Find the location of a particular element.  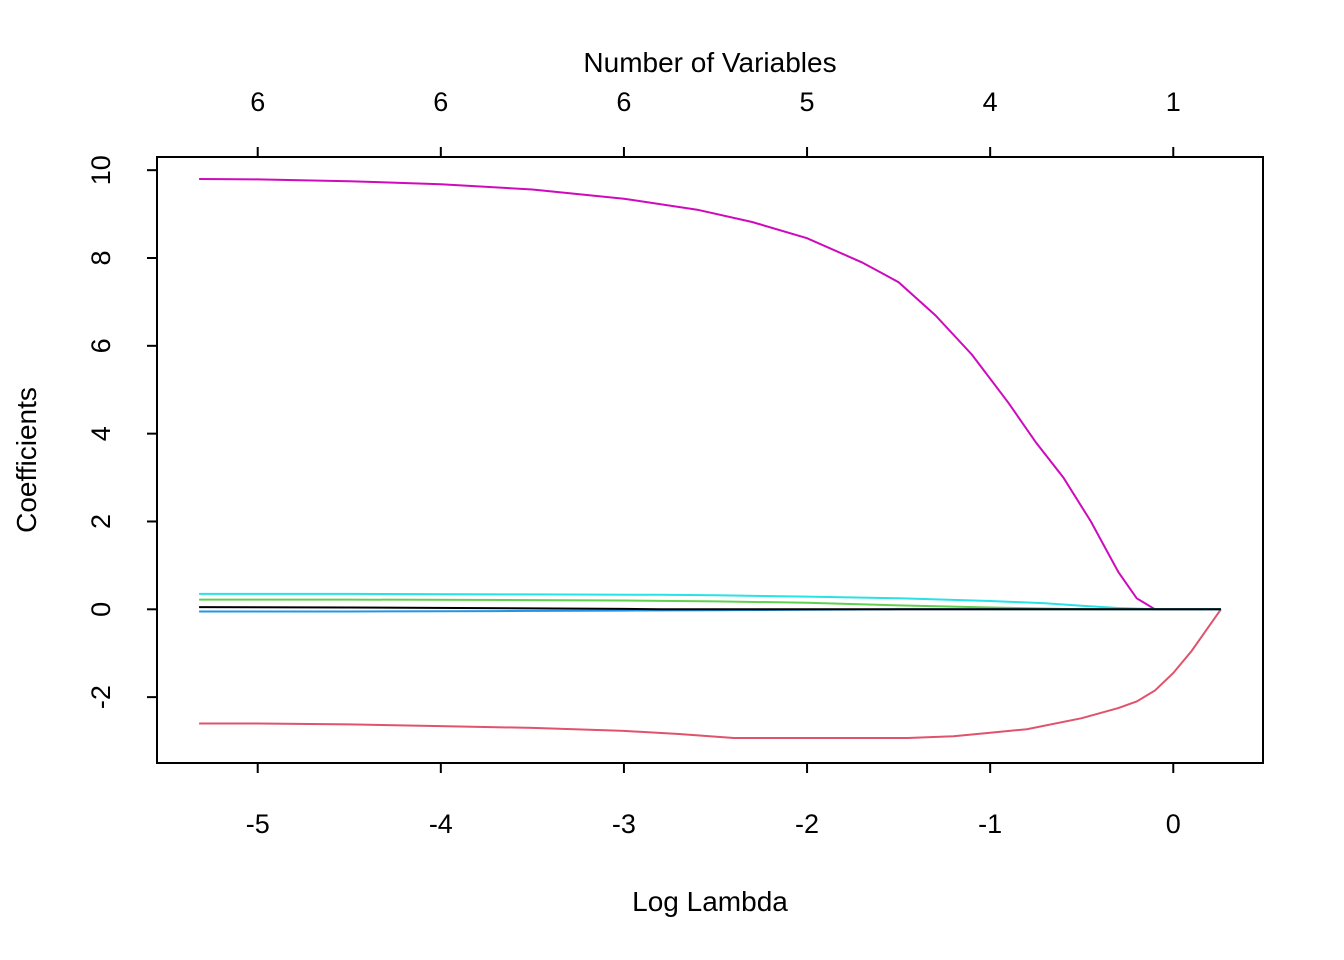

y-tick-label: 6 is located at coordinates (101, 345).